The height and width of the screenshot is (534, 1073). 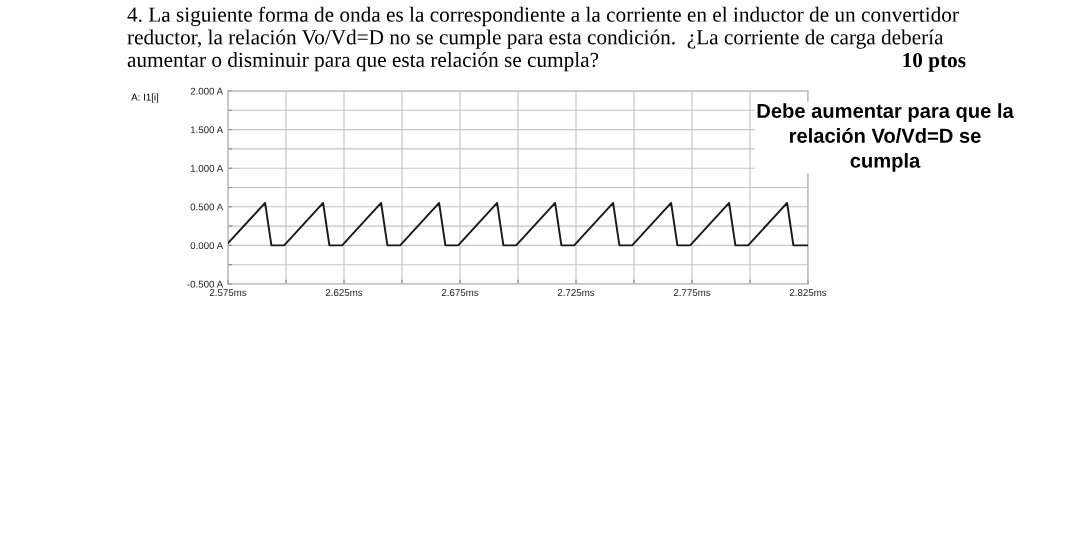 I want to click on x-tick-label: 2.725ms, so click(x=576, y=292).